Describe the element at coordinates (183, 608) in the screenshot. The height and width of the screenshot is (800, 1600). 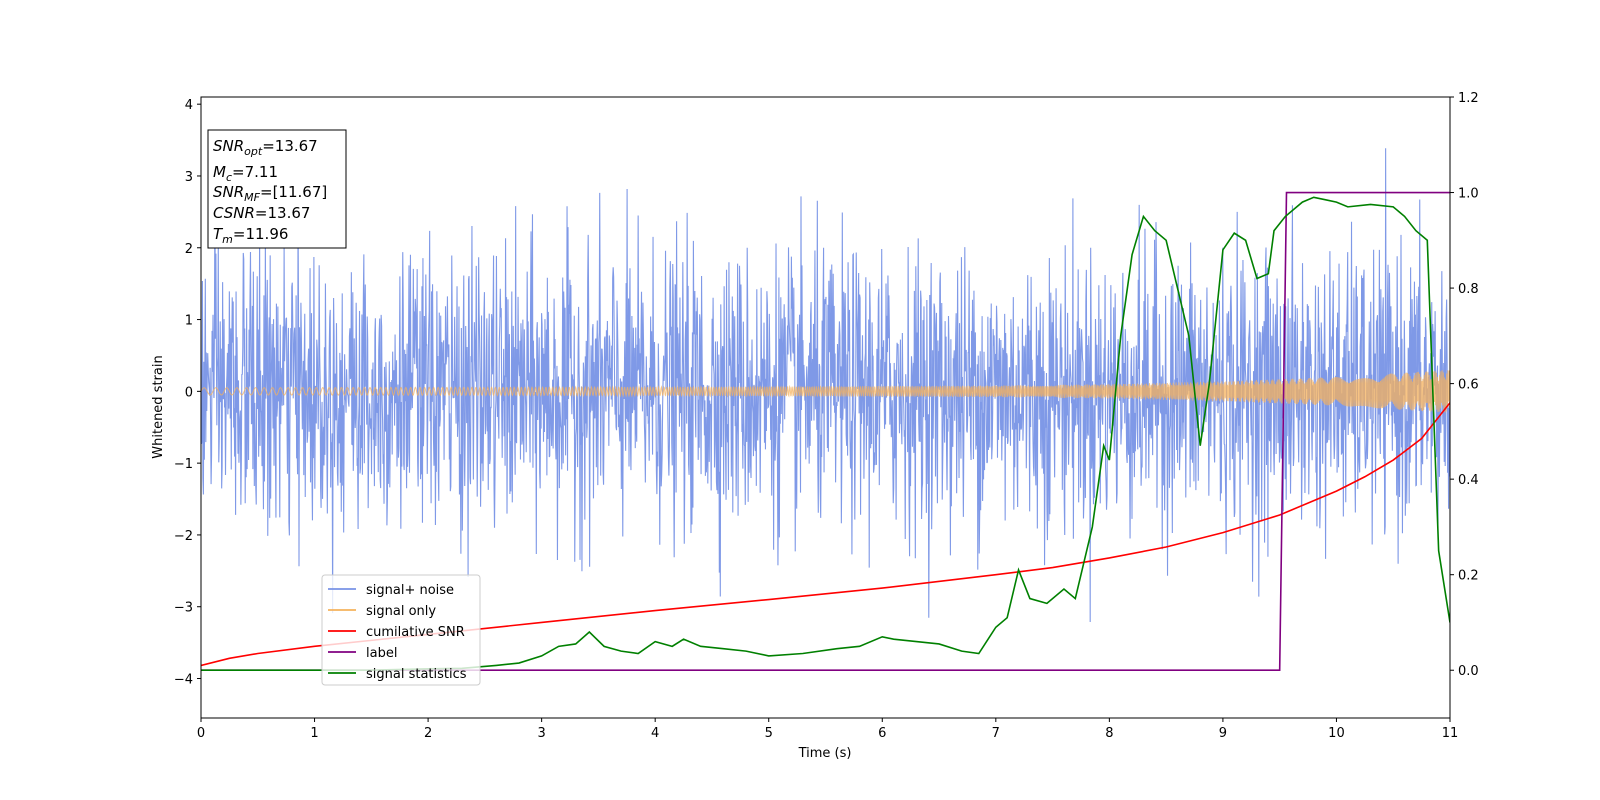
I see `y-left-tick-label: −3` at that location.